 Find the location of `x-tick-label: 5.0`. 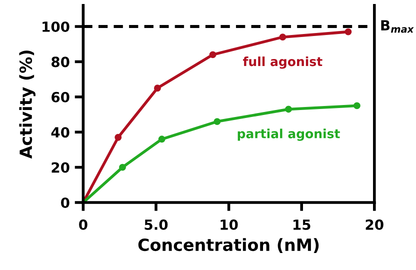

x-tick-label: 5.0 is located at coordinates (156, 224).